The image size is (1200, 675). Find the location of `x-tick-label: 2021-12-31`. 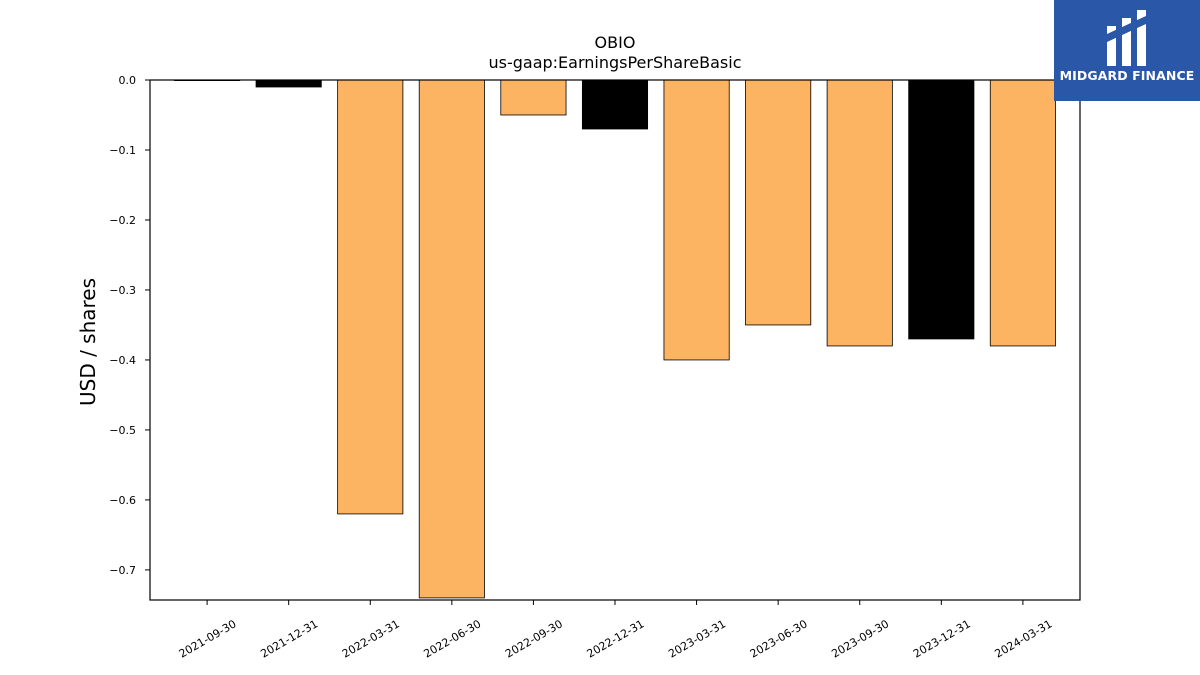

x-tick-label: 2021-12-31 is located at coordinates (289, 638).